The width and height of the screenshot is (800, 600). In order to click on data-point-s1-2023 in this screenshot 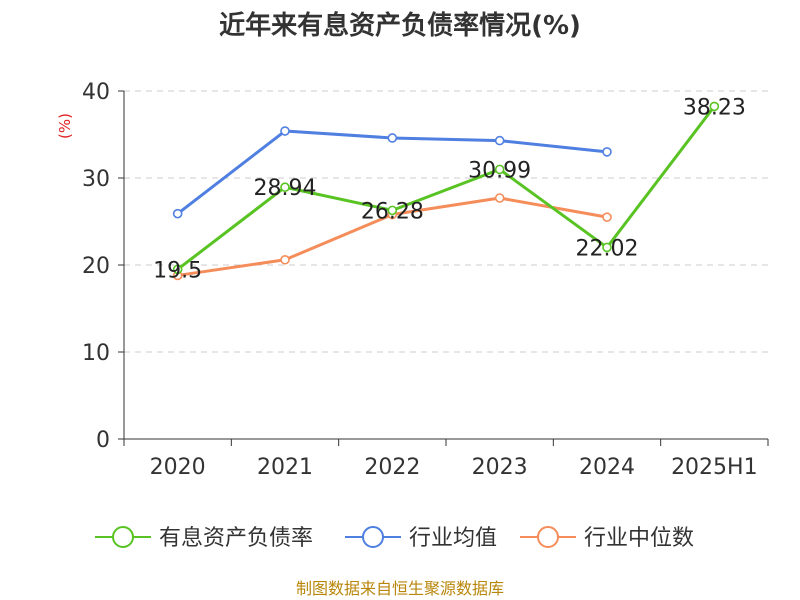, I will do `click(499, 140)`.